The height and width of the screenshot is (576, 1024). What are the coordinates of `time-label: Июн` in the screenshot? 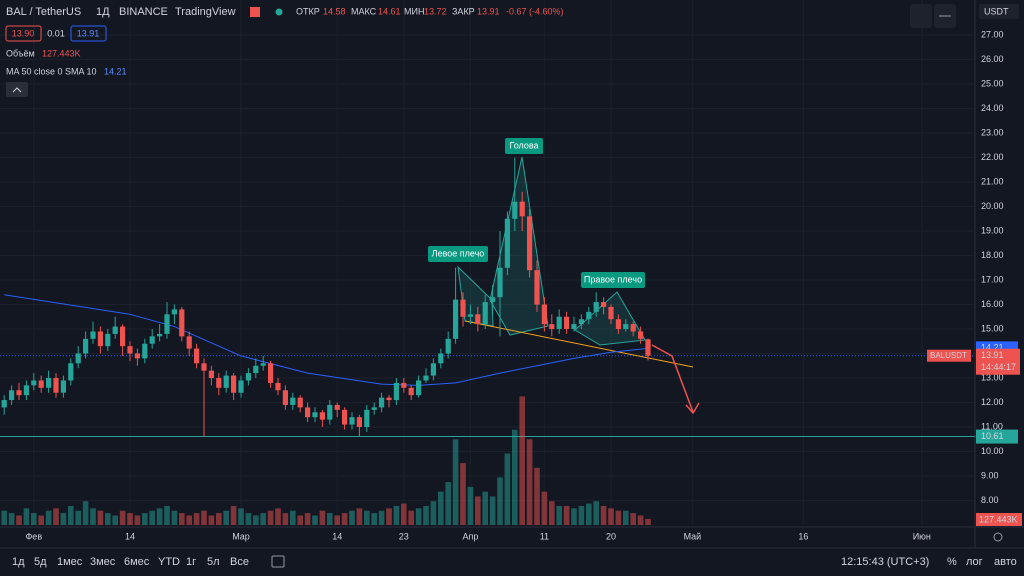 It's located at (922, 536).